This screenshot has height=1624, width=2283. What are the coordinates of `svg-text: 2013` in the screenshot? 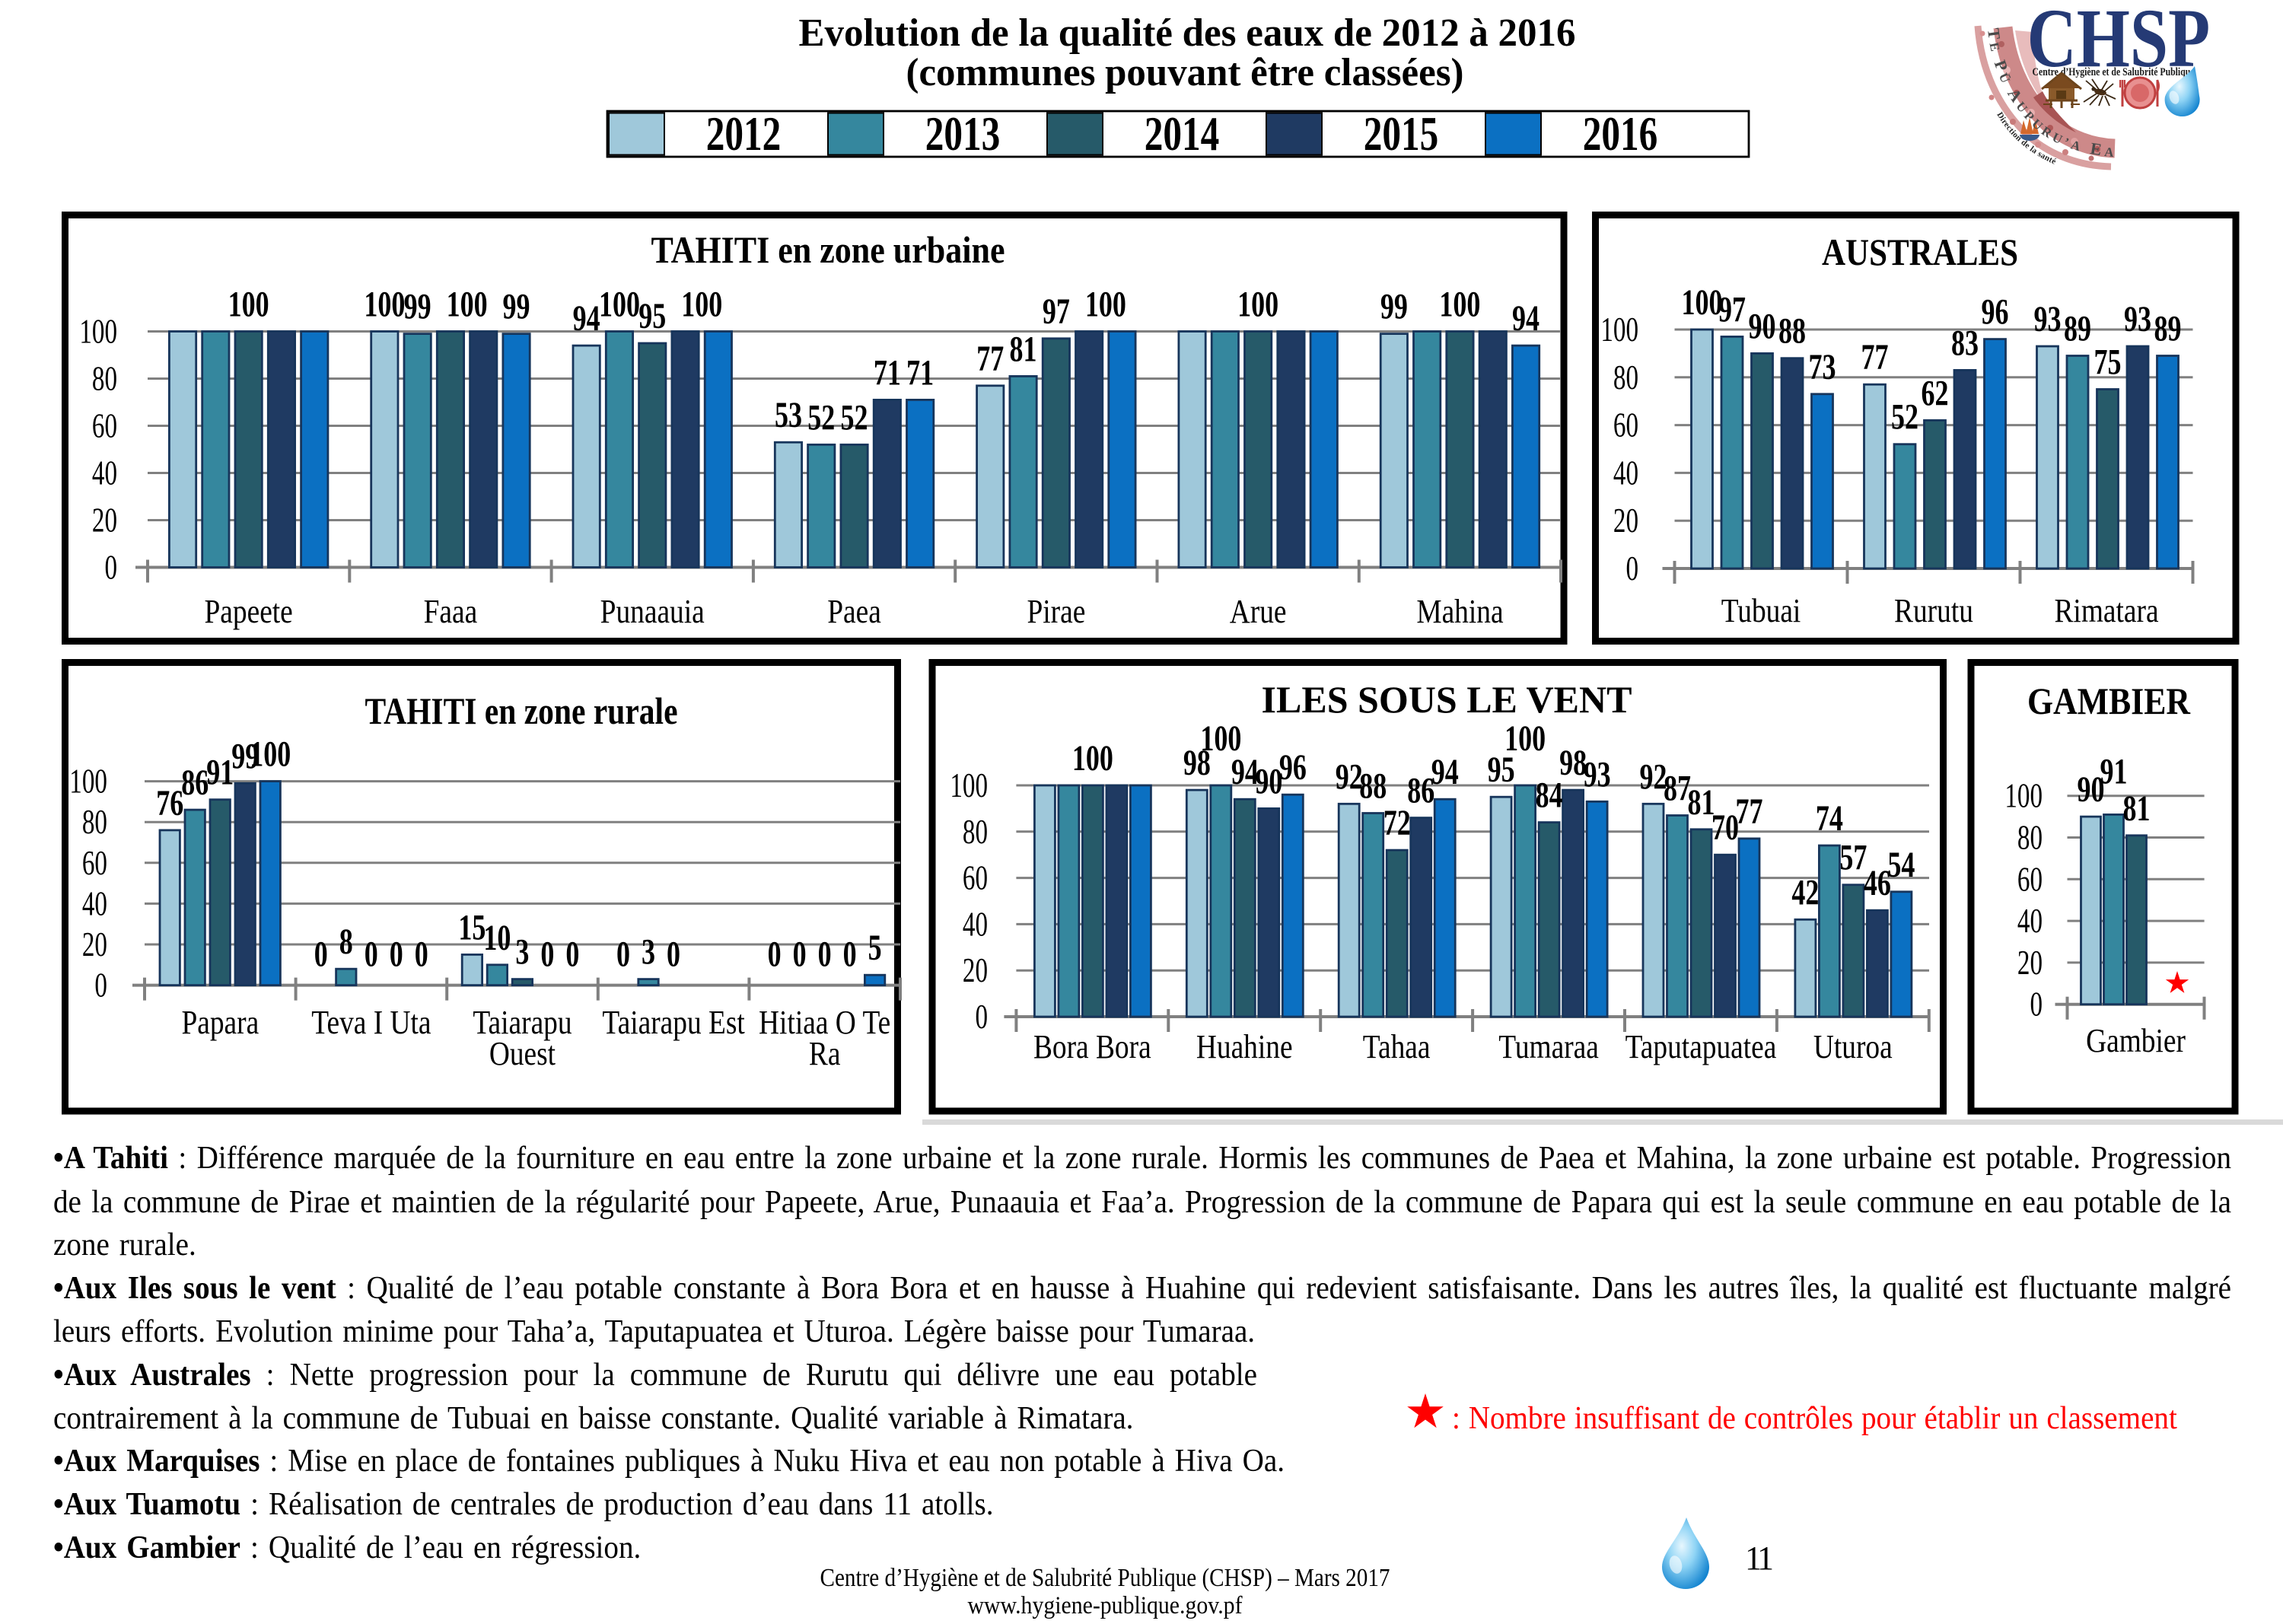 It's located at (963, 134).